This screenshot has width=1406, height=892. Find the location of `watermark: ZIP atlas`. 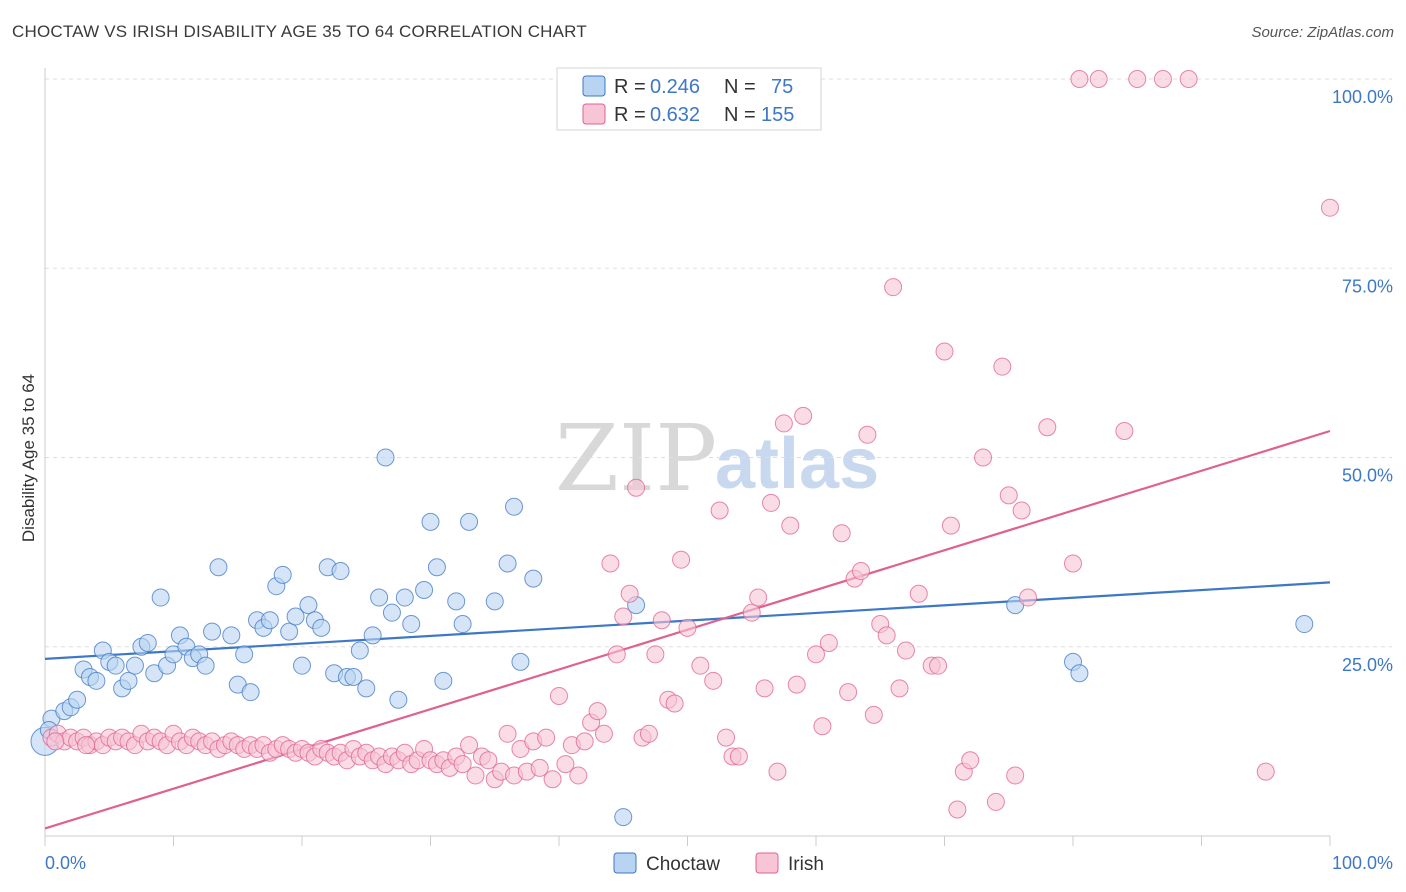

watermark: ZIP atlas is located at coordinates (717, 458).